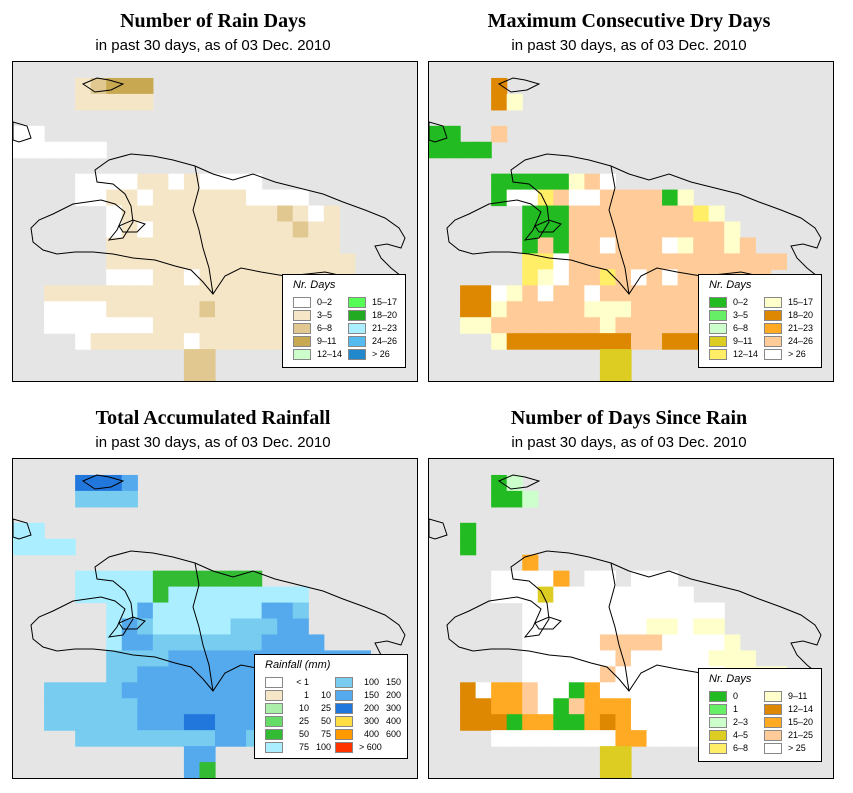 Image resolution: width=853 pixels, height=793 pixels. What do you see at coordinates (303, 708) in the screenshot?
I see `legend-range-low: 10` at bounding box center [303, 708].